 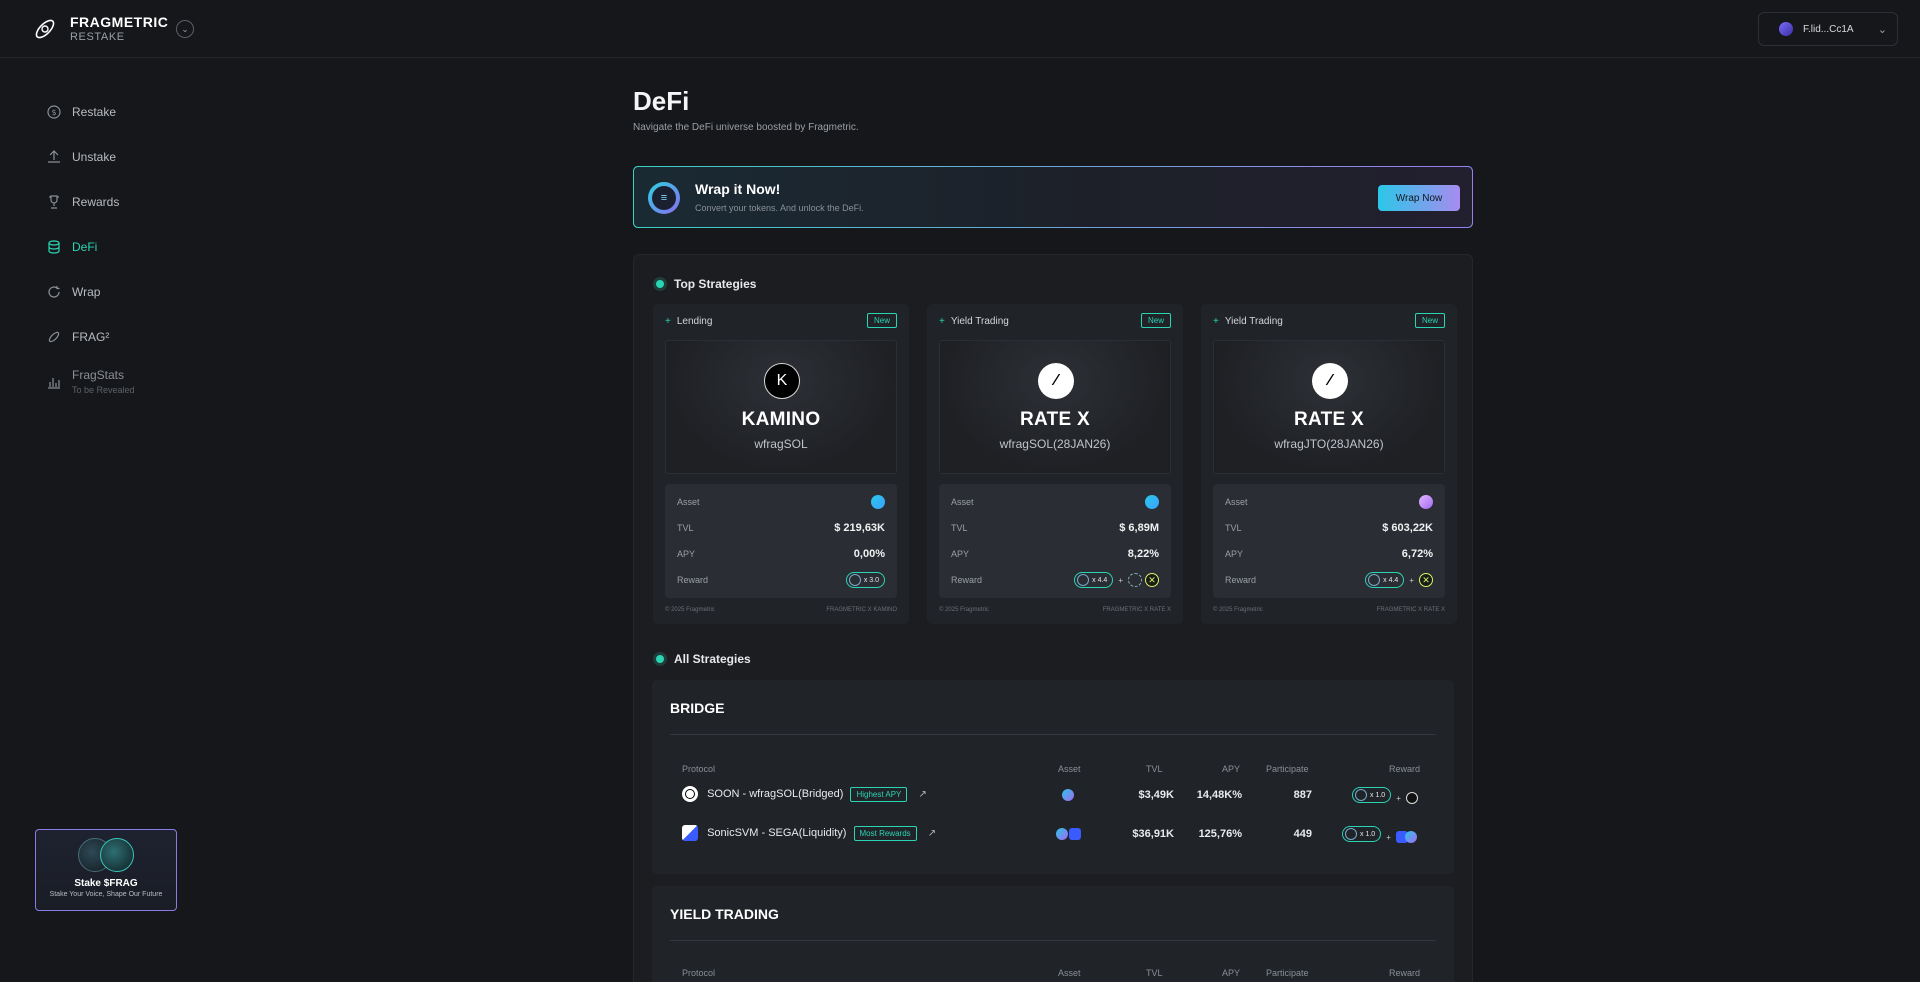 What do you see at coordinates (781, 419) in the screenshot?
I see `protocol-name: KAMINO` at bounding box center [781, 419].